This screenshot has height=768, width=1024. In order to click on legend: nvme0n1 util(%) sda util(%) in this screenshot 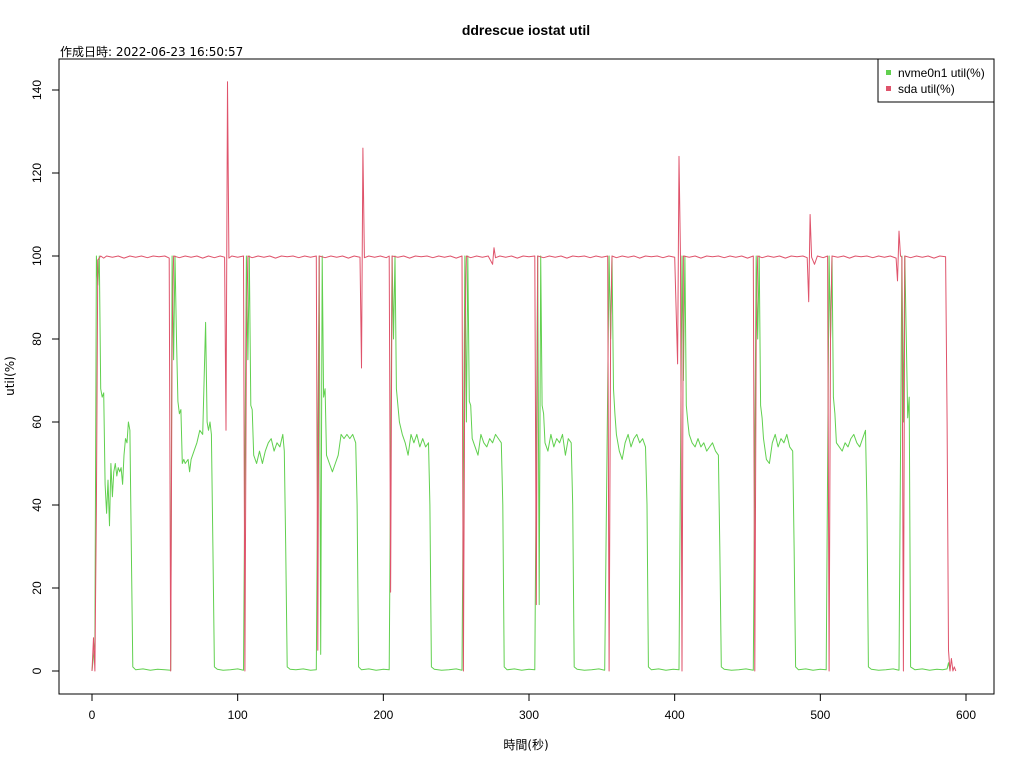, I will do `click(936, 80)`.